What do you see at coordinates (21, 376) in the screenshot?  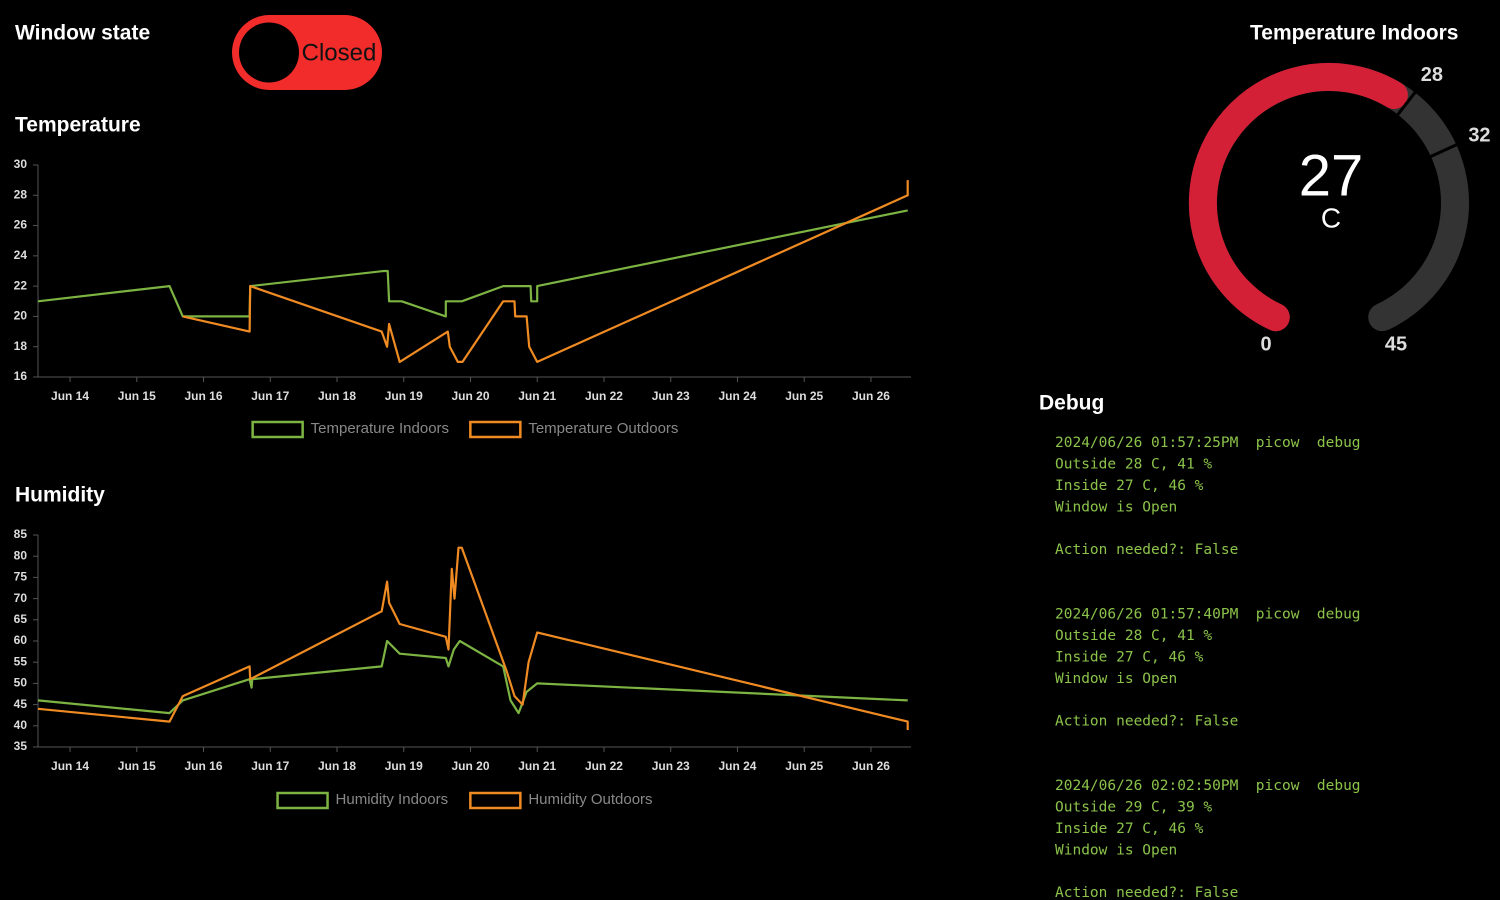 I see `y-tick-label: 16` at bounding box center [21, 376].